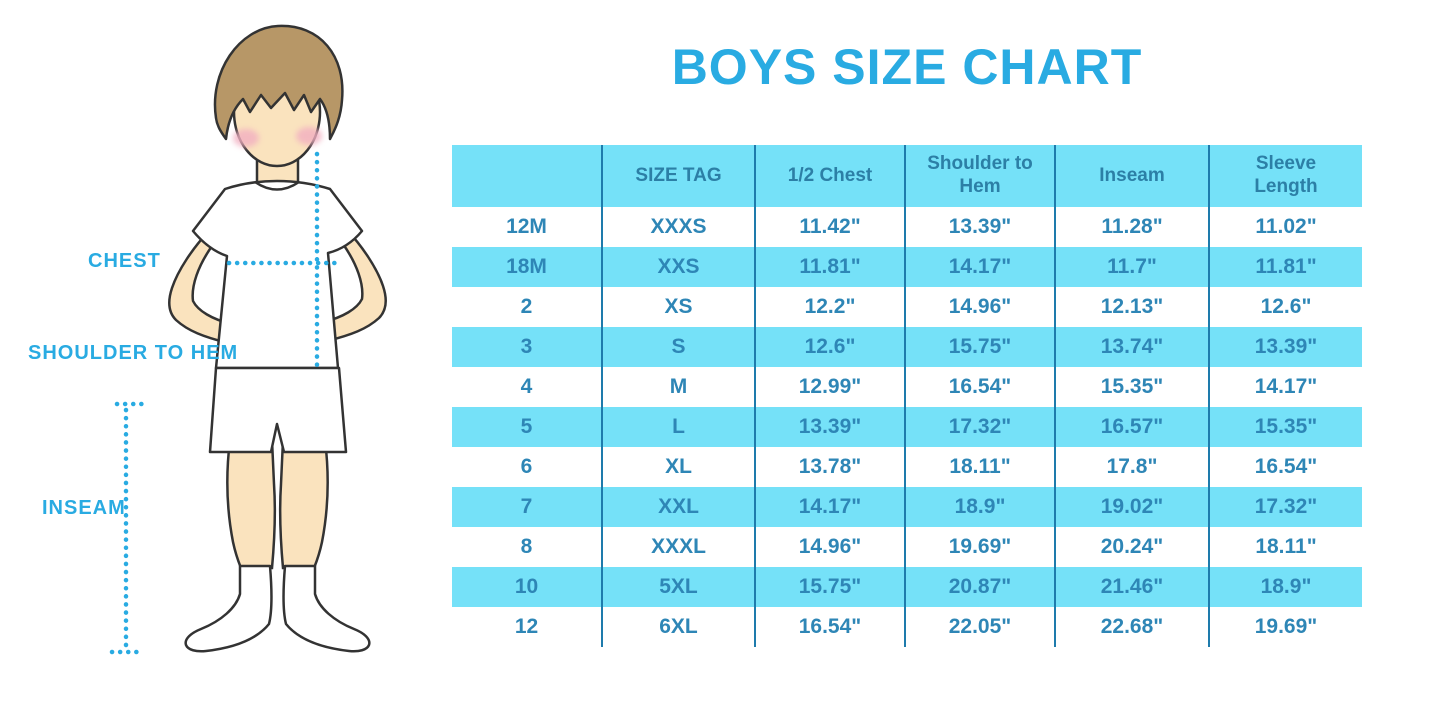 This screenshot has height=723, width=1445. I want to click on table-row: 18M XXS 11.81" 14.17" 11.7" 11.81", so click(907, 267).